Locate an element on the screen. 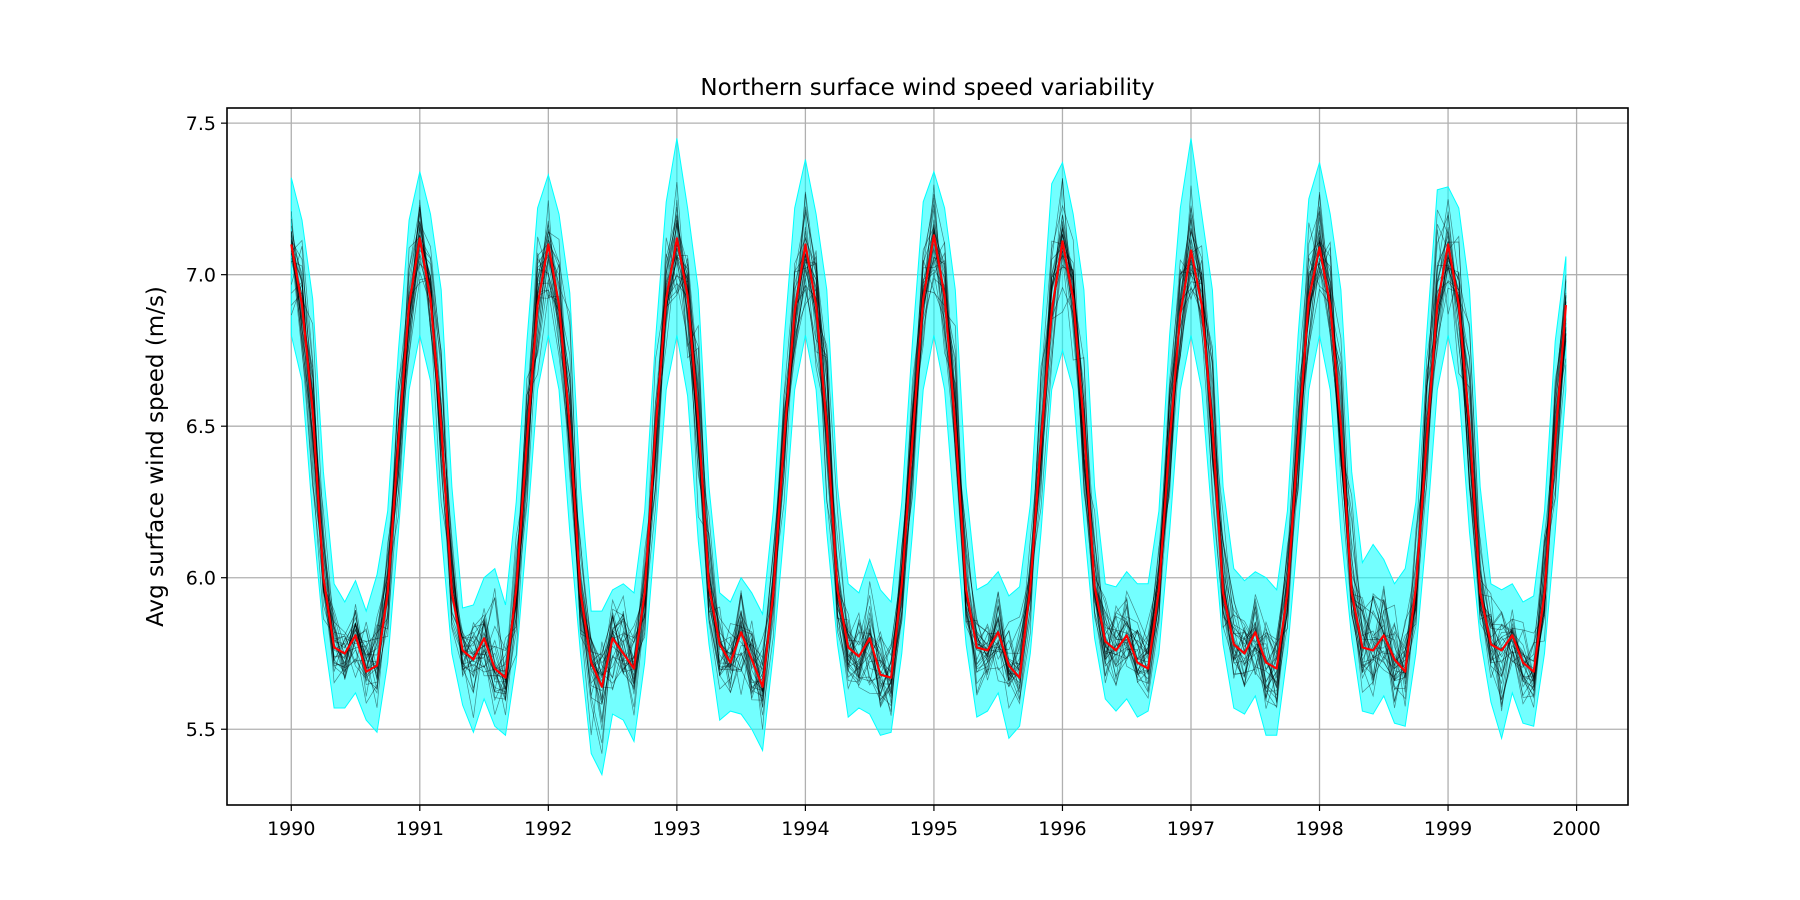 This screenshot has height=900, width=1800. x-tick-label: 1990 is located at coordinates (291, 829).